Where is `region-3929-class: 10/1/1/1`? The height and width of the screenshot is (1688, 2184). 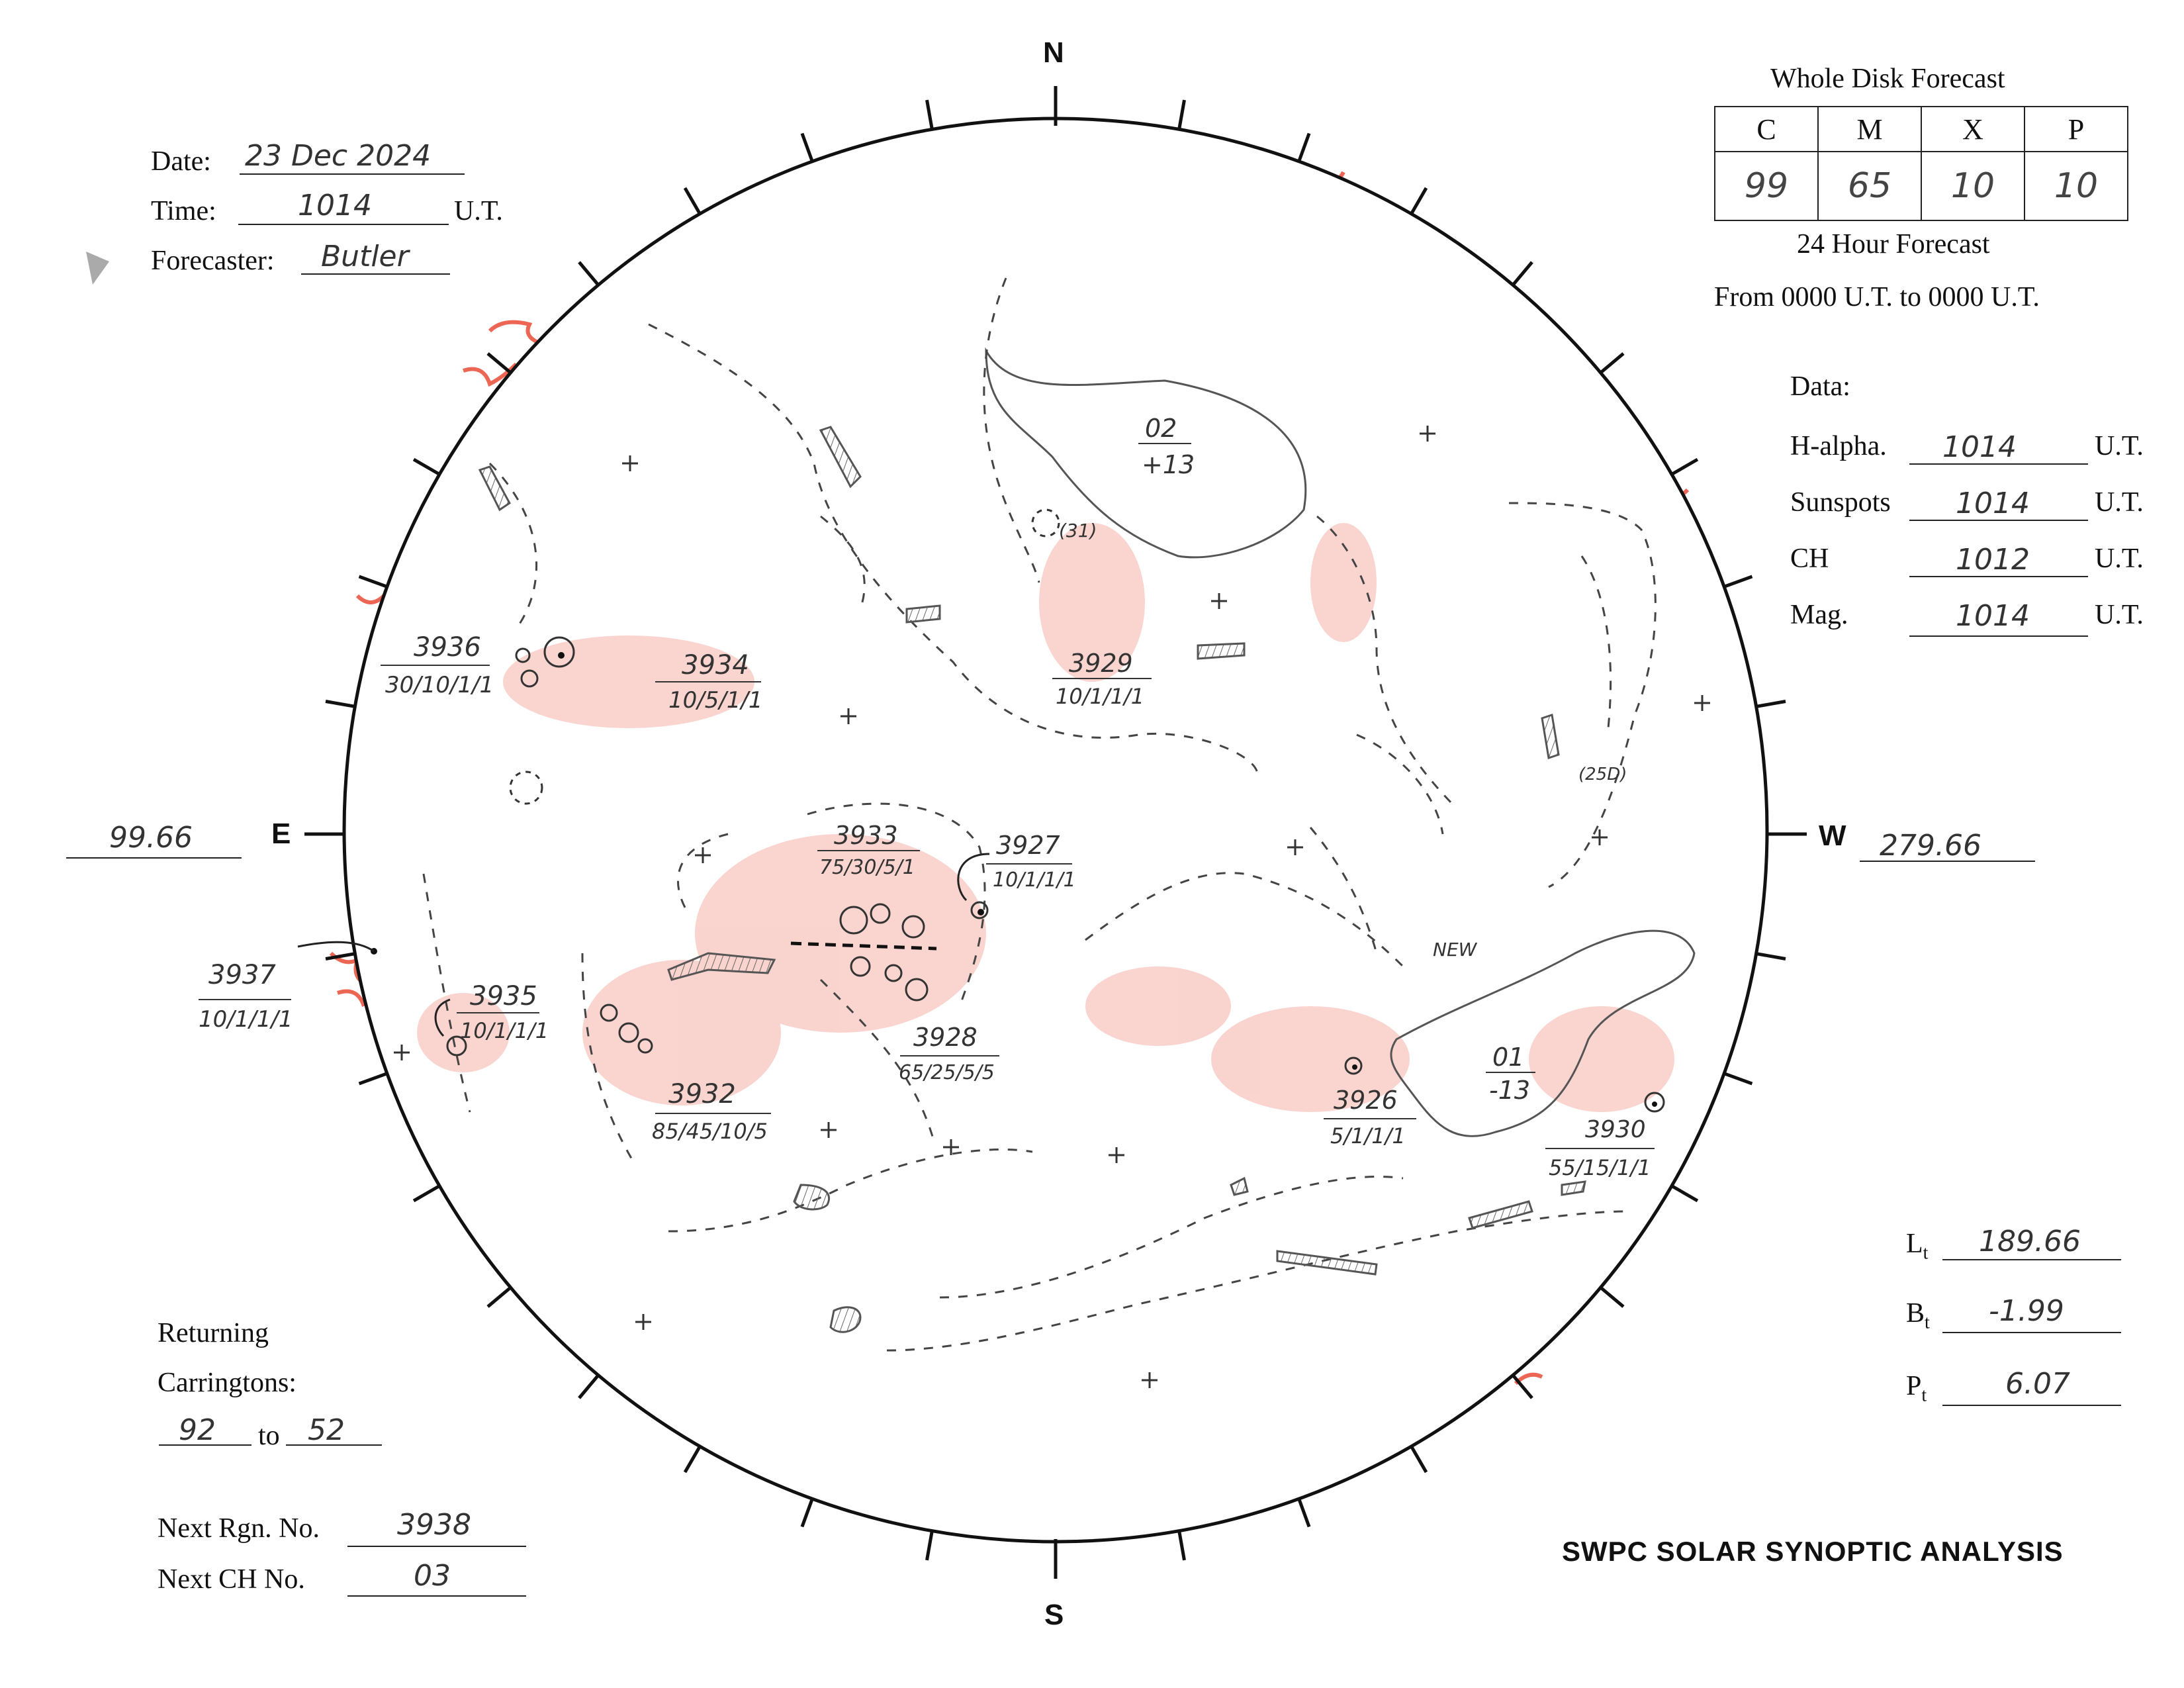 region-3929-class: 10/1/1/1 is located at coordinates (1100, 696).